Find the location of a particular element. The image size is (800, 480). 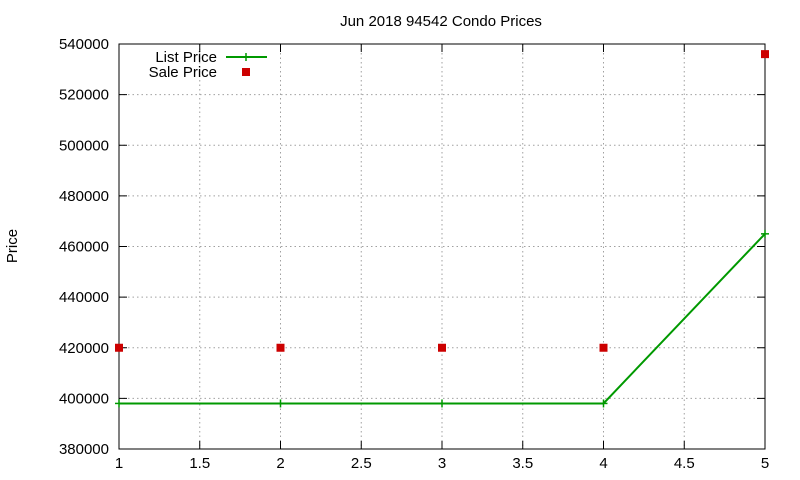

x-tick-label: 3 is located at coordinates (442, 463).